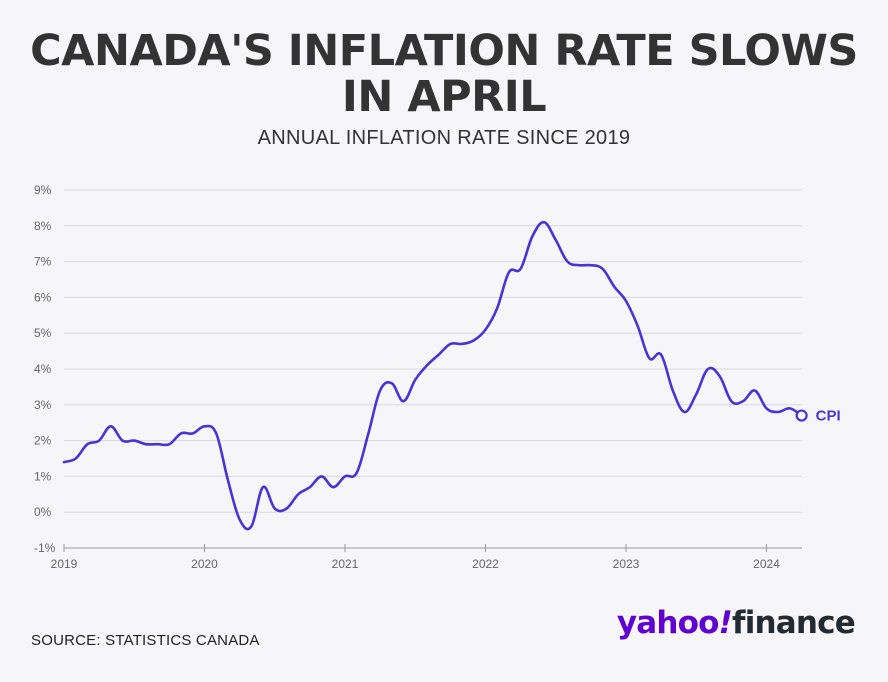 The width and height of the screenshot is (888, 682). I want to click on source-note: SOURCE: STATISTICS CANADA, so click(145, 640).